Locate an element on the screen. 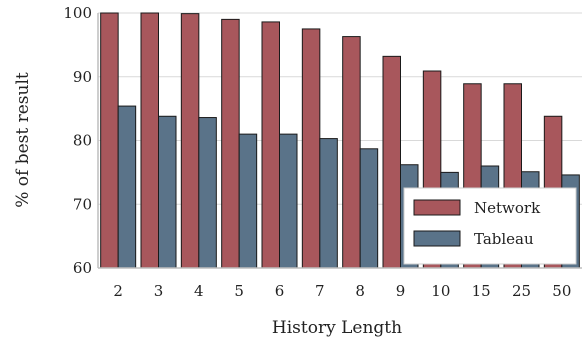 This screenshot has height=341, width=583. legend: Network Tableau is located at coordinates (490, 226).